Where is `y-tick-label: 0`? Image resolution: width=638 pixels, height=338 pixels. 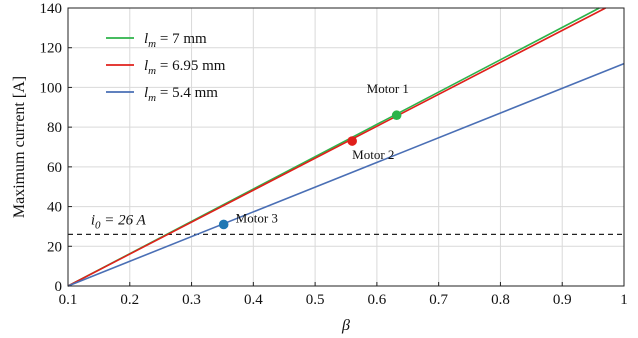
y-tick-label: 0 is located at coordinates (59, 287).